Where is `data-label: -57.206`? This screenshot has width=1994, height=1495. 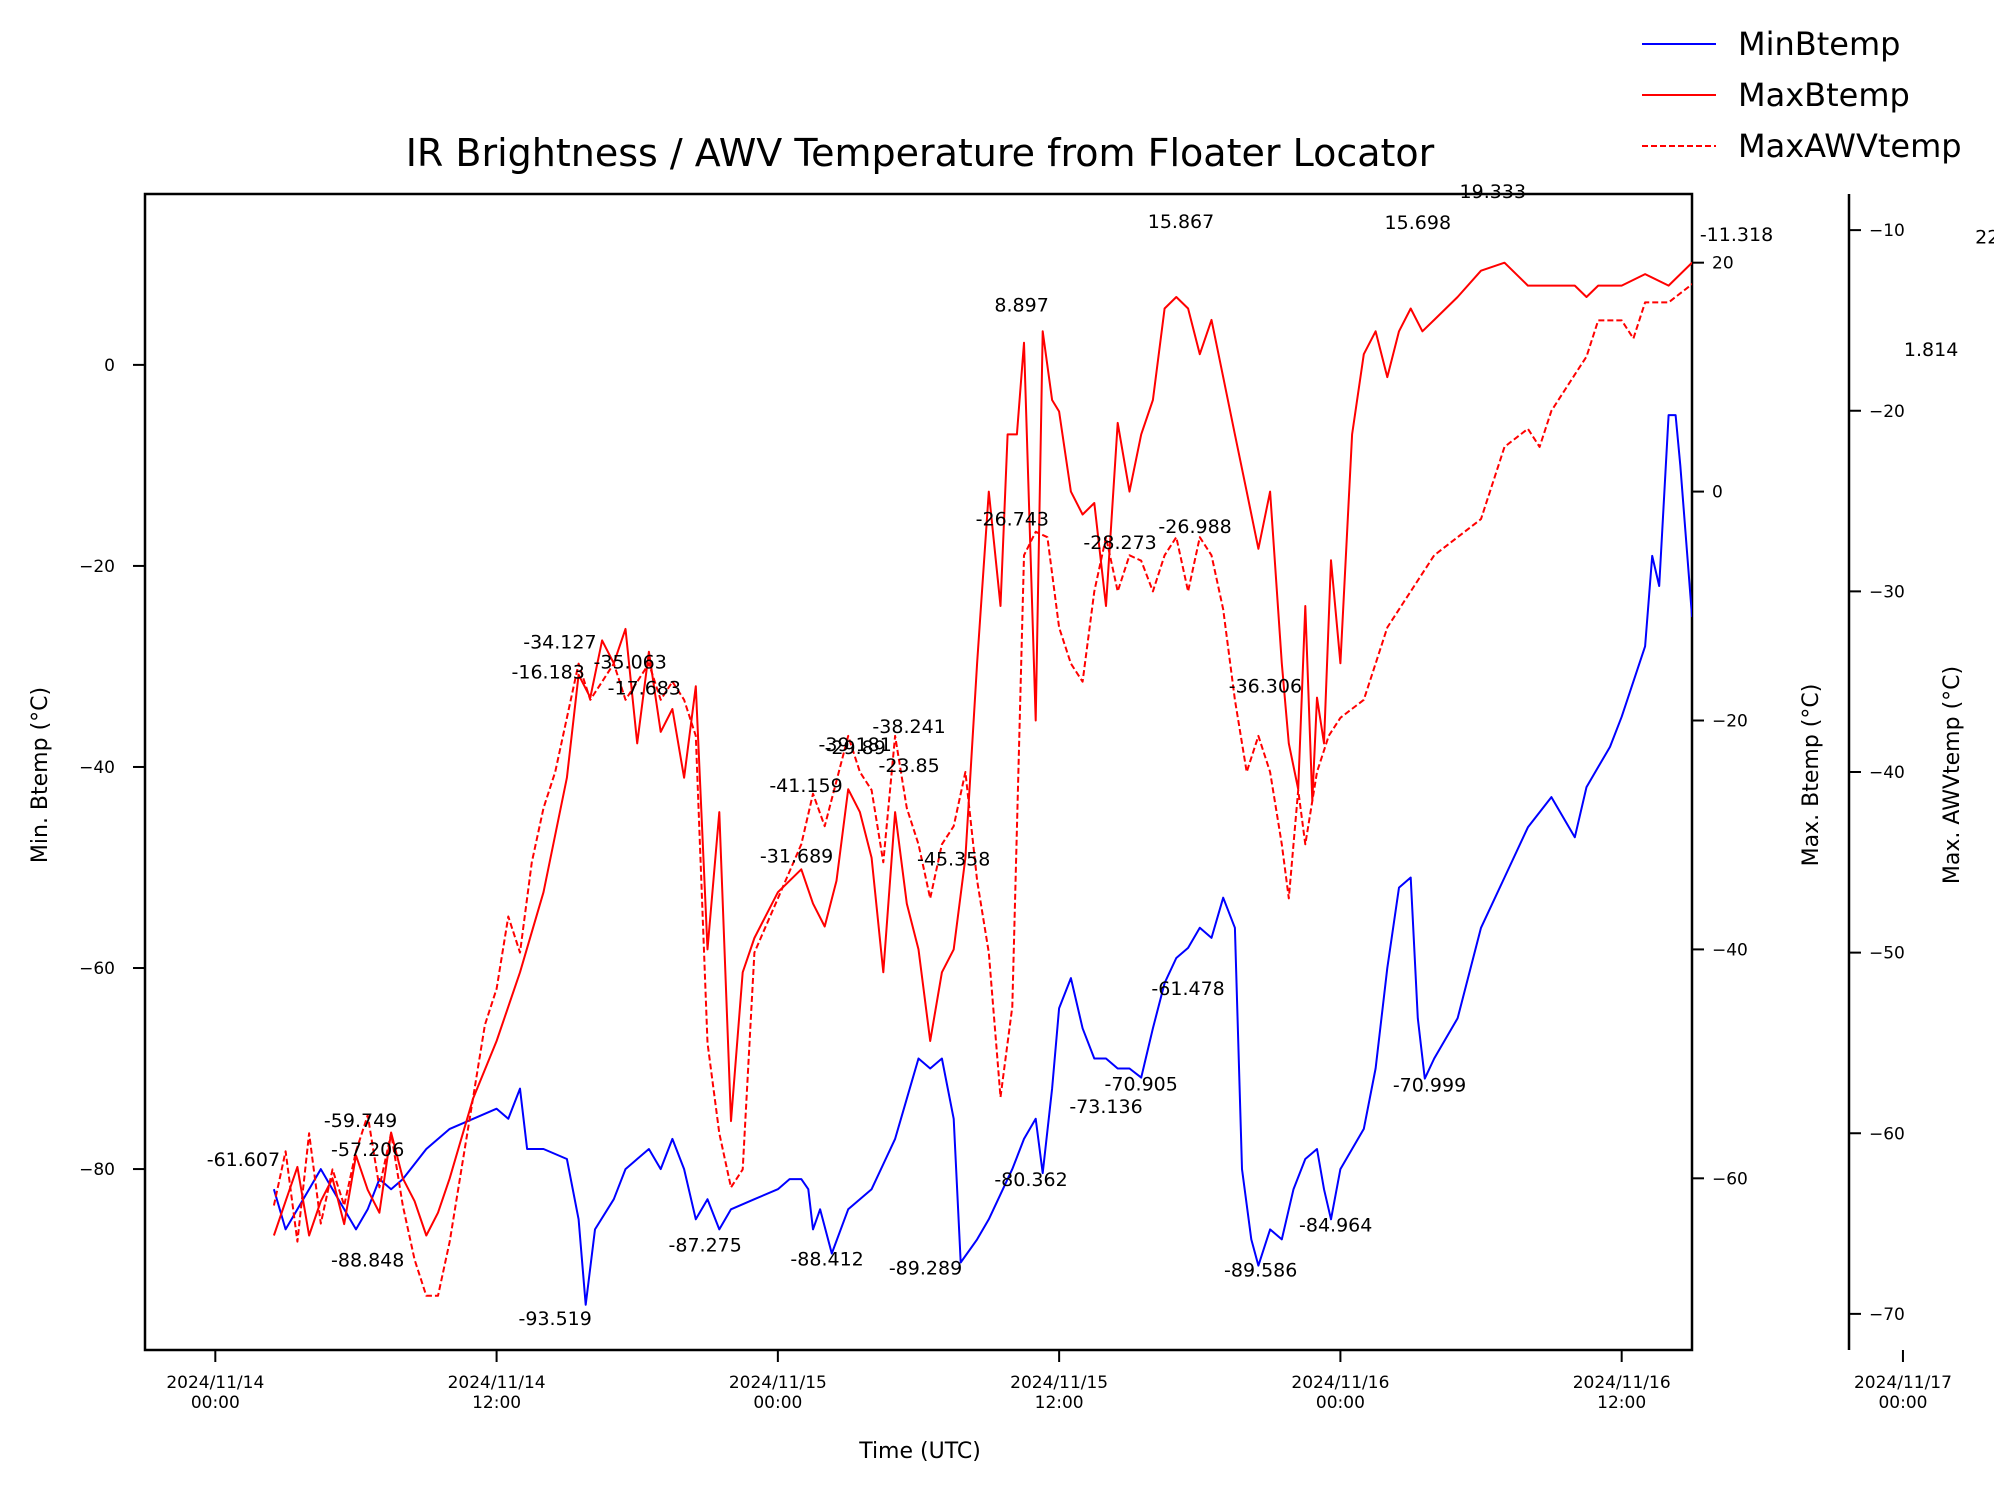 data-label: -57.206 is located at coordinates (367, 1150).